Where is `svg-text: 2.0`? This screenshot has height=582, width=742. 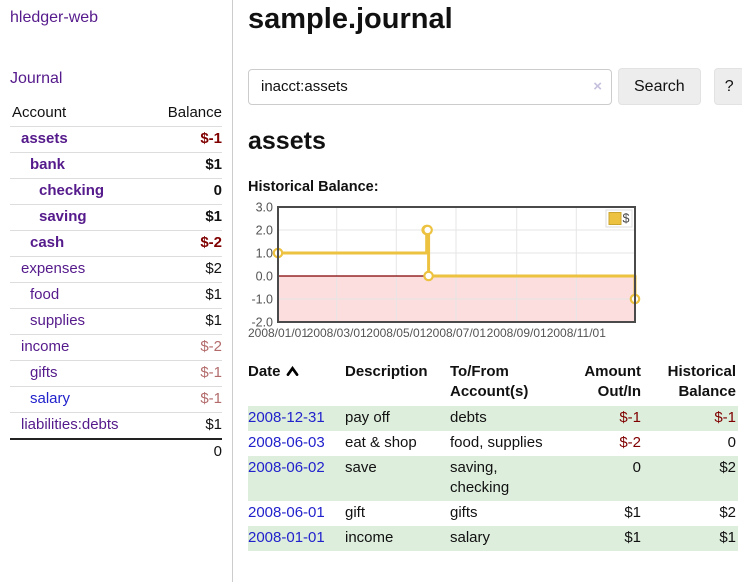
svg-text: 2.0 is located at coordinates (264, 231).